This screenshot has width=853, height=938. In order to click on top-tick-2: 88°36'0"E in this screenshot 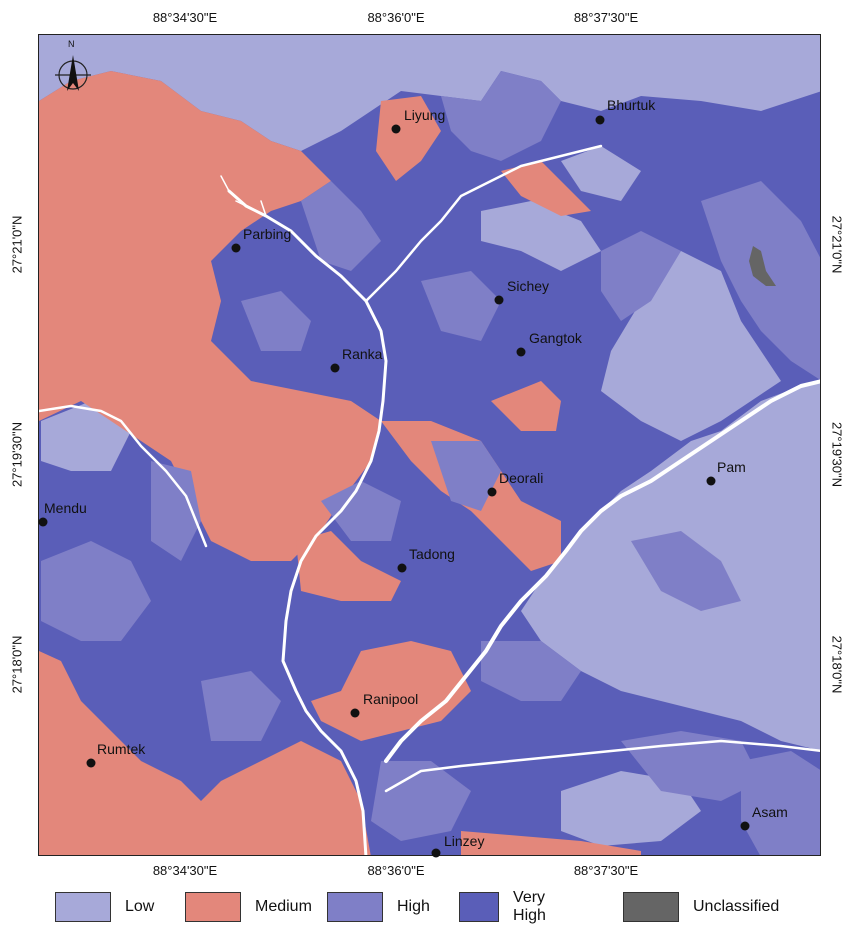, I will do `click(396, 17)`.